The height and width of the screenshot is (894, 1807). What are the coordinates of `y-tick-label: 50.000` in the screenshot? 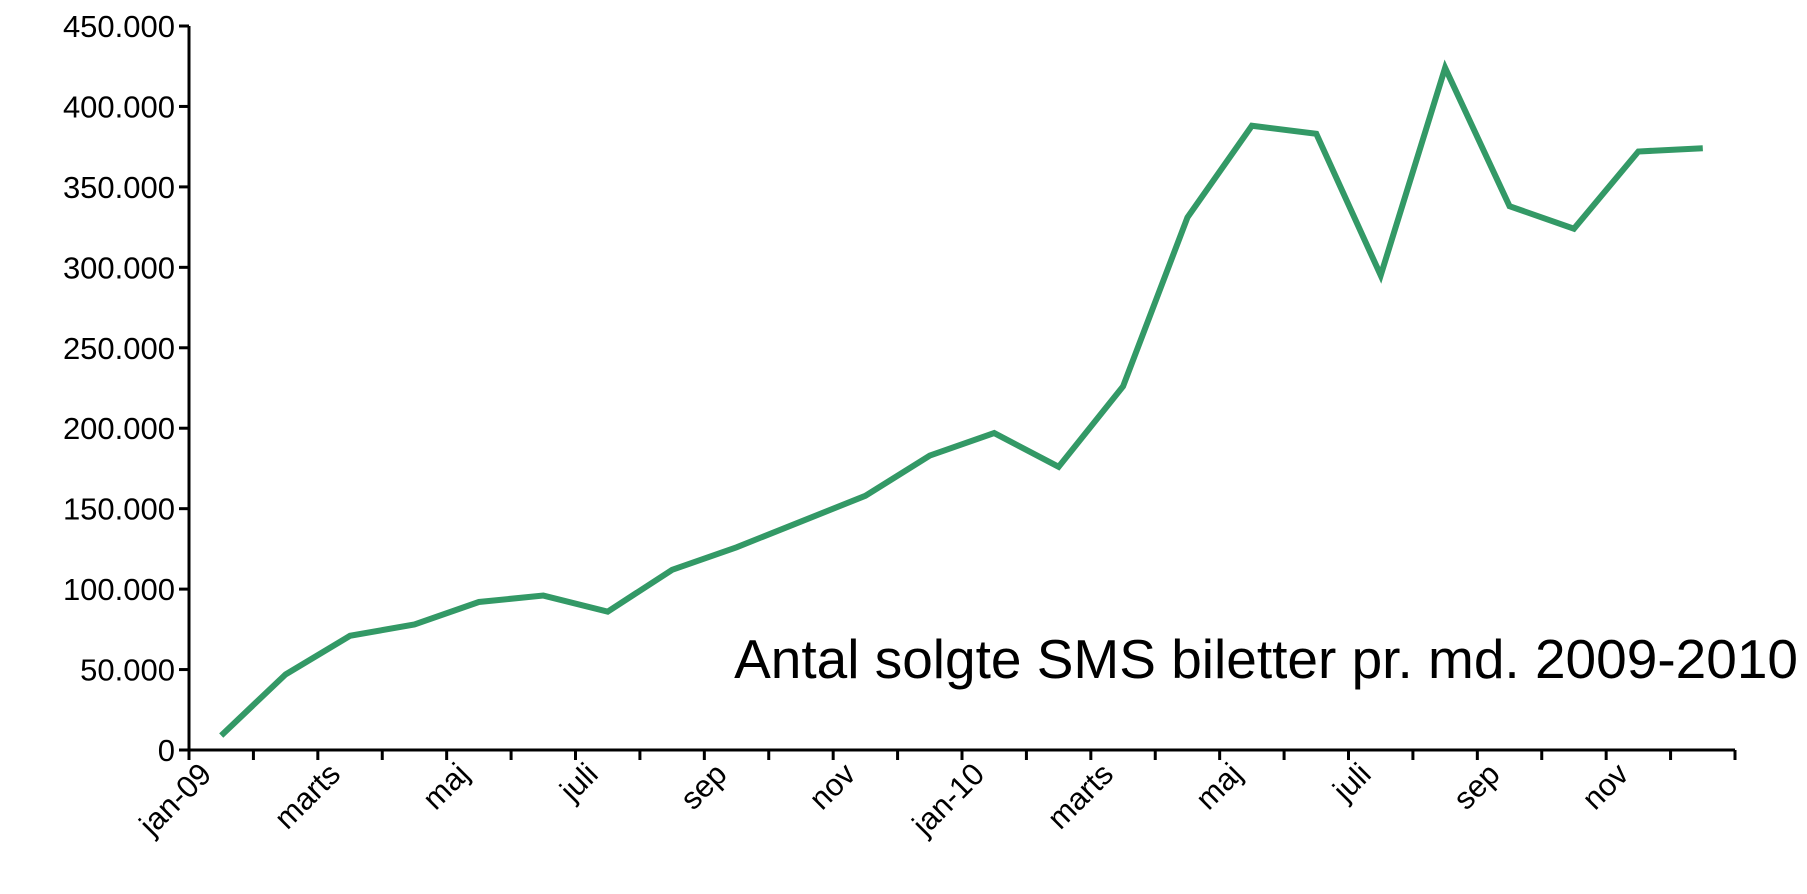 It's located at (127, 670).